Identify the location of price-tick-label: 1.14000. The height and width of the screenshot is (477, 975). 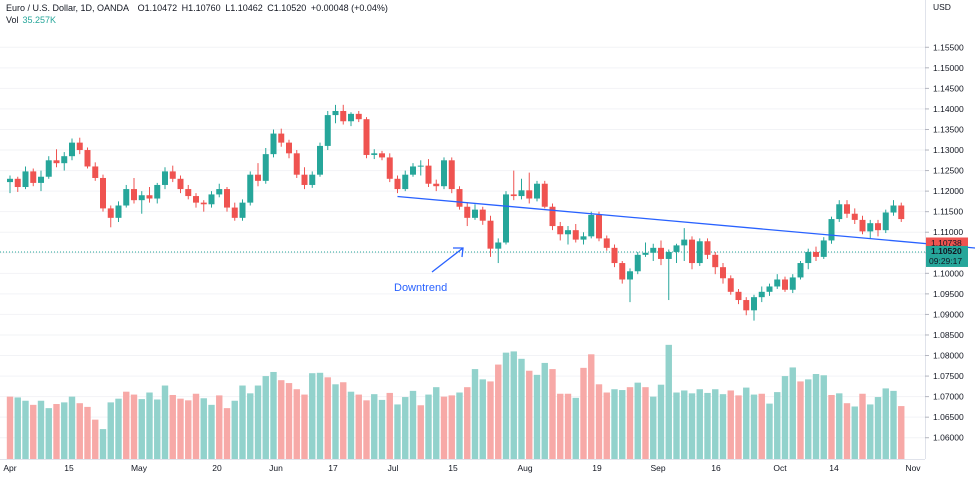
(948, 109).